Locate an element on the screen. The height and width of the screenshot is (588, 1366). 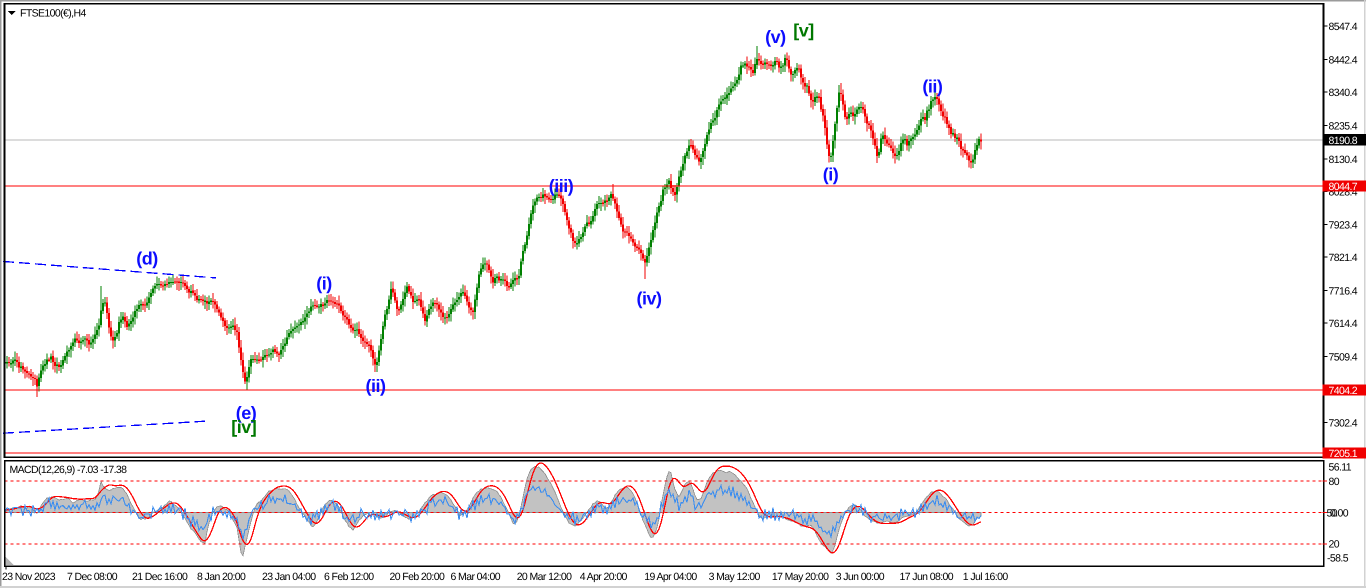
svg-text: 7716.4 is located at coordinates (1343, 292).